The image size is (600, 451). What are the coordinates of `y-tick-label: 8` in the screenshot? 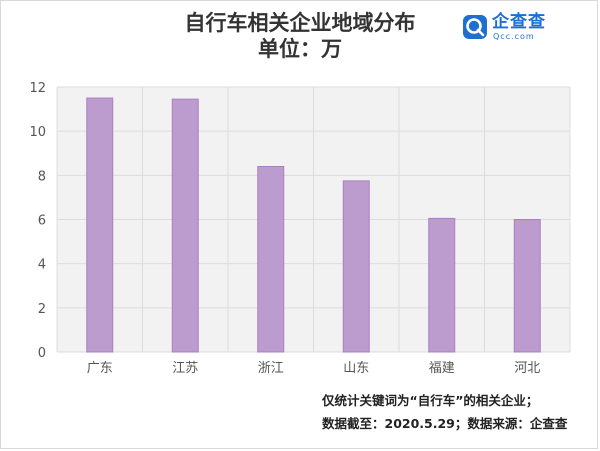 It's located at (42, 176).